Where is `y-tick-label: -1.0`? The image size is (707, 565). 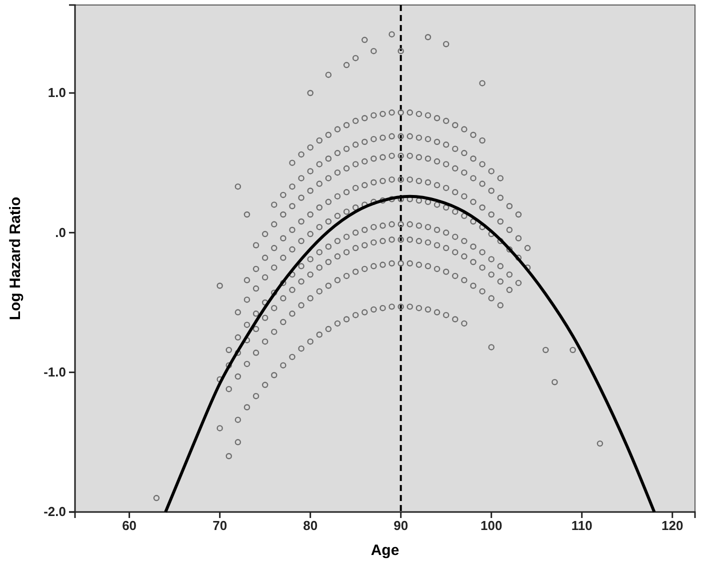 y-tick-label: -1.0 is located at coordinates (55, 372).